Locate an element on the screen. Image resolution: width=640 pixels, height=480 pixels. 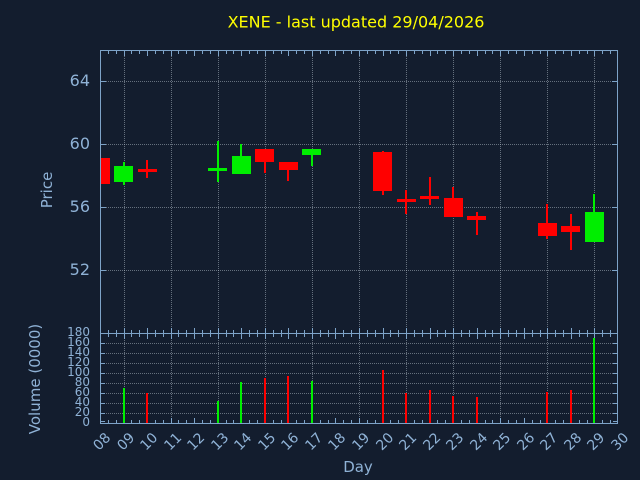
price-tick-label: 56 is located at coordinates (79, 207).